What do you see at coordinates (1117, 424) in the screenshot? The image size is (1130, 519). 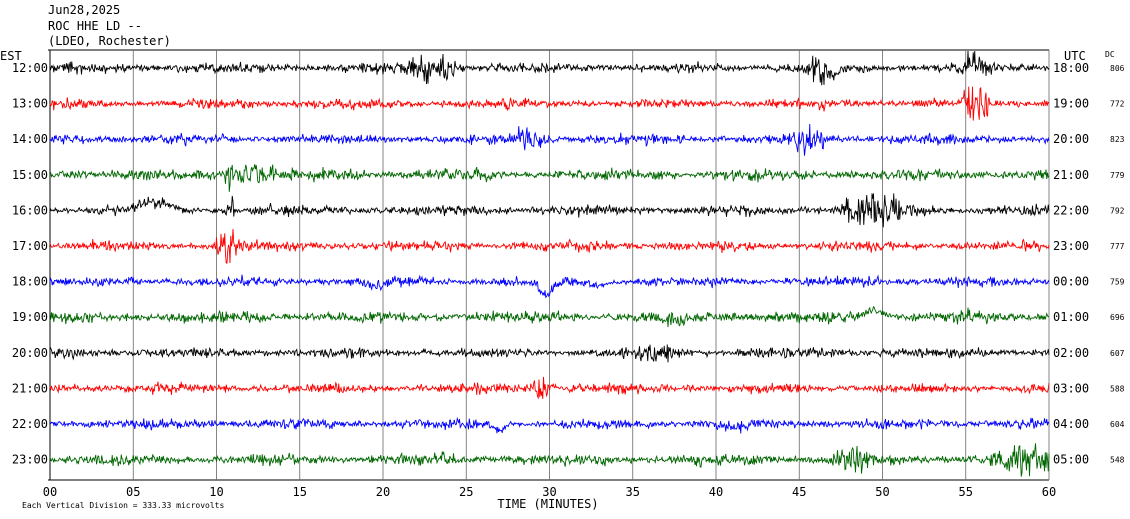 I see `dc-offset-value: 604` at bounding box center [1117, 424].